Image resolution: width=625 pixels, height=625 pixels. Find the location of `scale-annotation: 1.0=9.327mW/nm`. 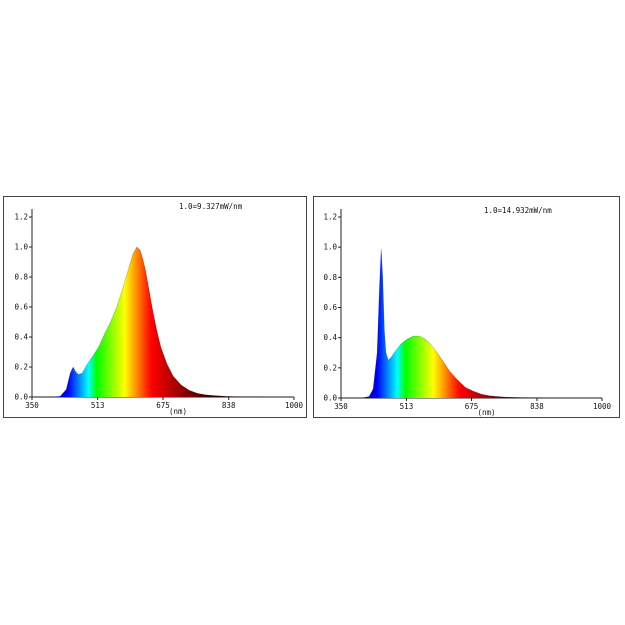

scale-annotation: 1.0=9.327mW/nm is located at coordinates (211, 206).